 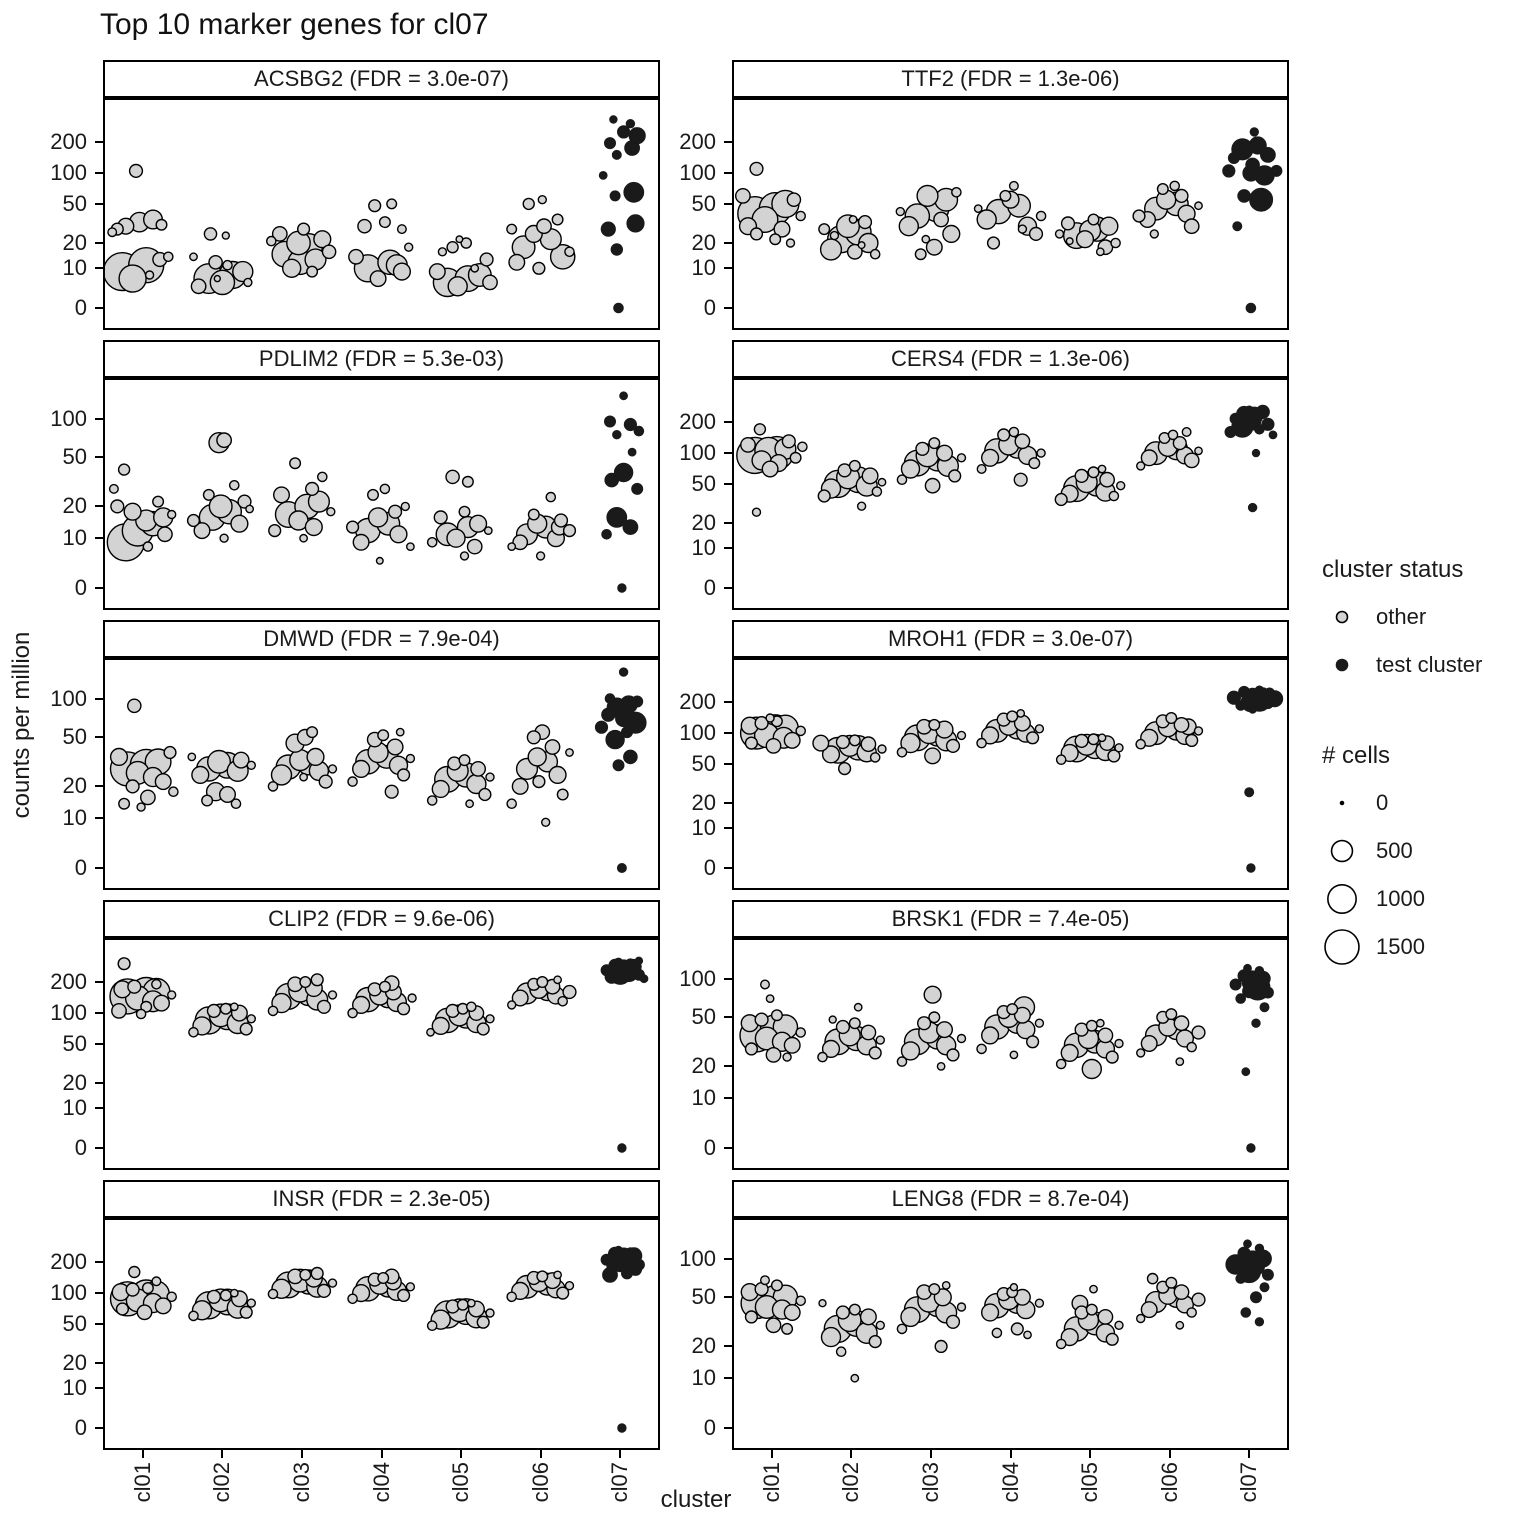 I want to click on y-axis-title: counts per million, so click(x=21, y=725).